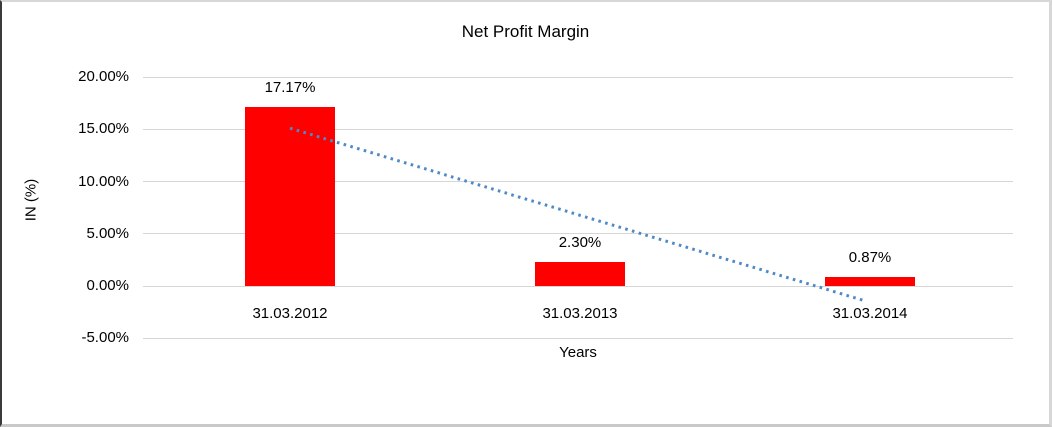  Describe the element at coordinates (103, 129) in the screenshot. I see `y-tick-label: 15.00%` at that location.